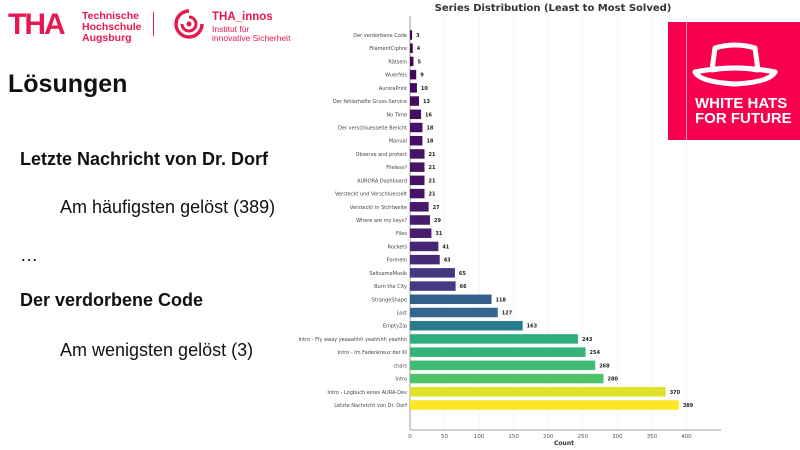 The width and height of the screenshot is (800, 450). What do you see at coordinates (548, 437) in the screenshot?
I see `x-tick-label: 200` at bounding box center [548, 437].